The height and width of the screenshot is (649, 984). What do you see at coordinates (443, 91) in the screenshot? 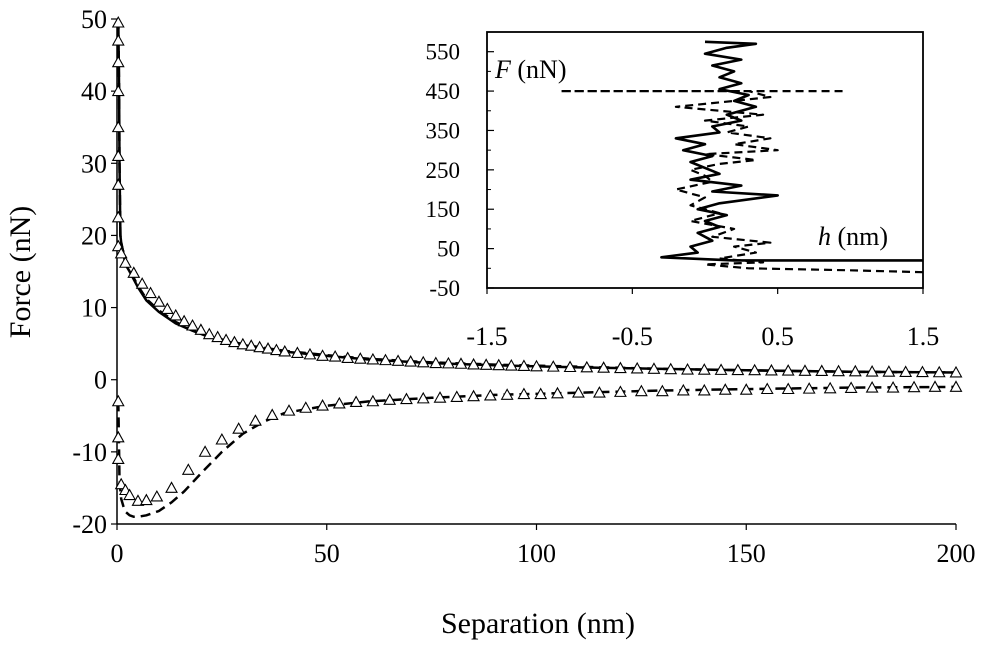
I see `inset-y-tick-label: 450` at bounding box center [443, 91].